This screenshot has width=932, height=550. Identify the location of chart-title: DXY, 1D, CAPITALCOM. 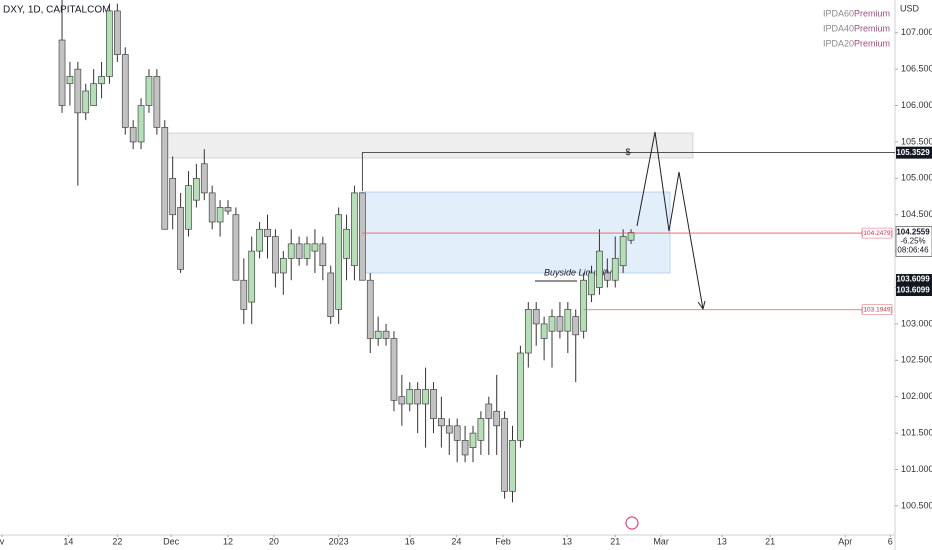
(56, 10).